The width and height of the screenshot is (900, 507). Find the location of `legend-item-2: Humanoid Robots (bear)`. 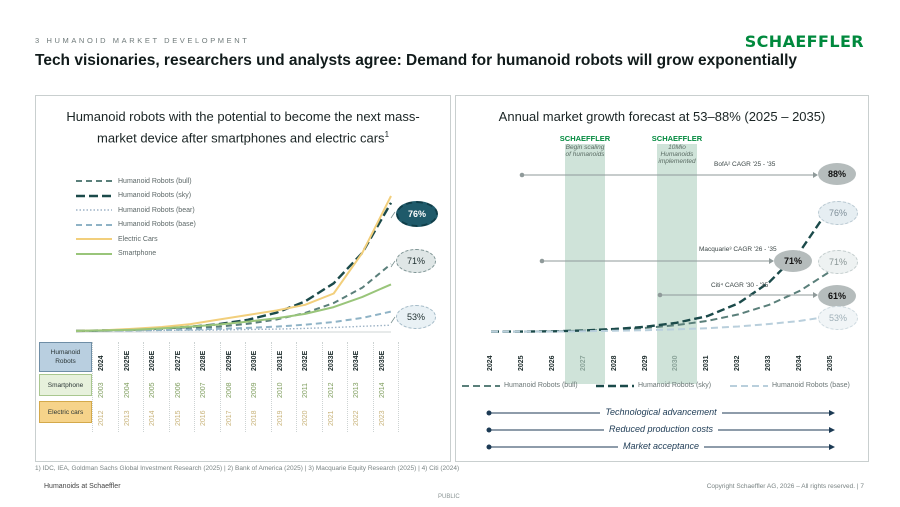

legend-item-2: Humanoid Robots (bear) is located at coordinates (135, 210).